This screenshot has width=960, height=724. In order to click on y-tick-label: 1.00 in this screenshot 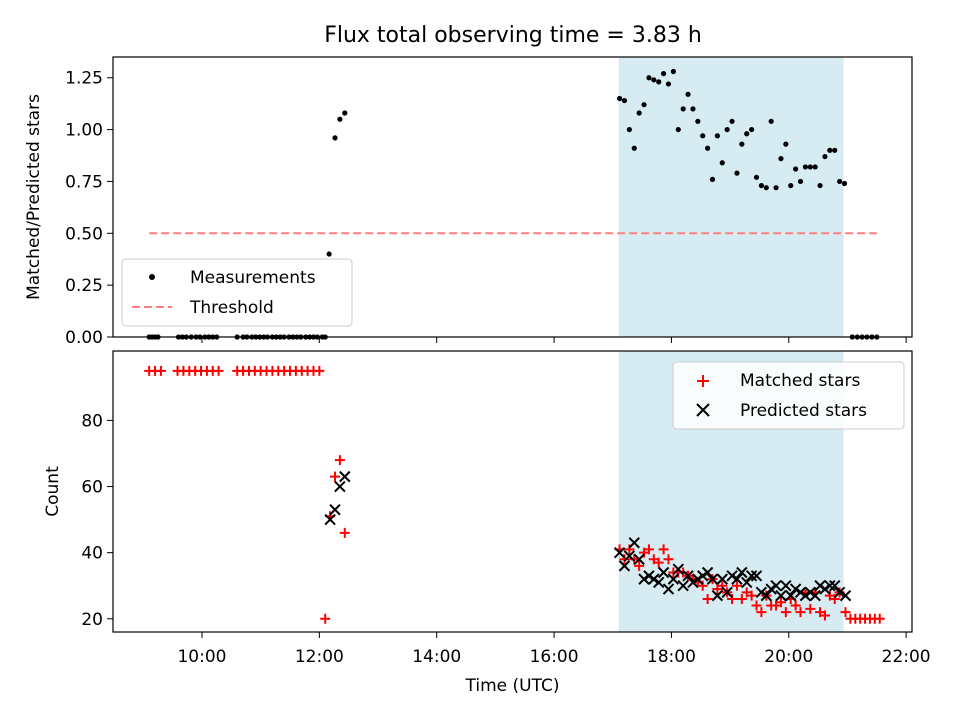, I will do `click(84, 131)`.